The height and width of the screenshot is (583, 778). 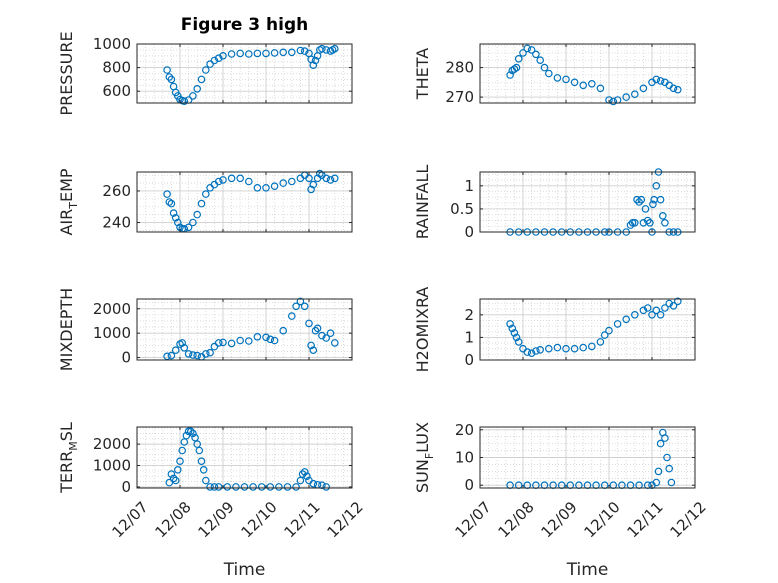 What do you see at coordinates (68, 458) in the screenshot?
I see `y-axis-label: TERRMSL` at bounding box center [68, 458].